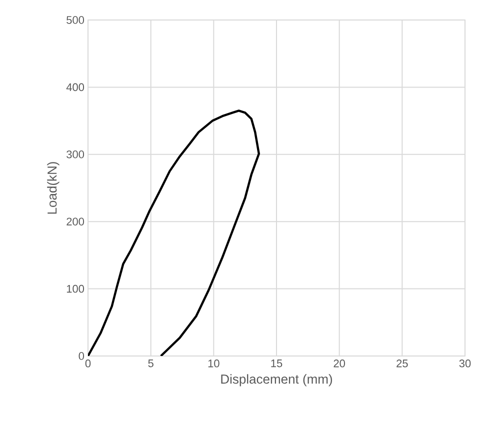 This screenshot has width=479, height=430. What do you see at coordinates (276, 380) in the screenshot?
I see `x-axis-title: Displacement (mm)` at bounding box center [276, 380].